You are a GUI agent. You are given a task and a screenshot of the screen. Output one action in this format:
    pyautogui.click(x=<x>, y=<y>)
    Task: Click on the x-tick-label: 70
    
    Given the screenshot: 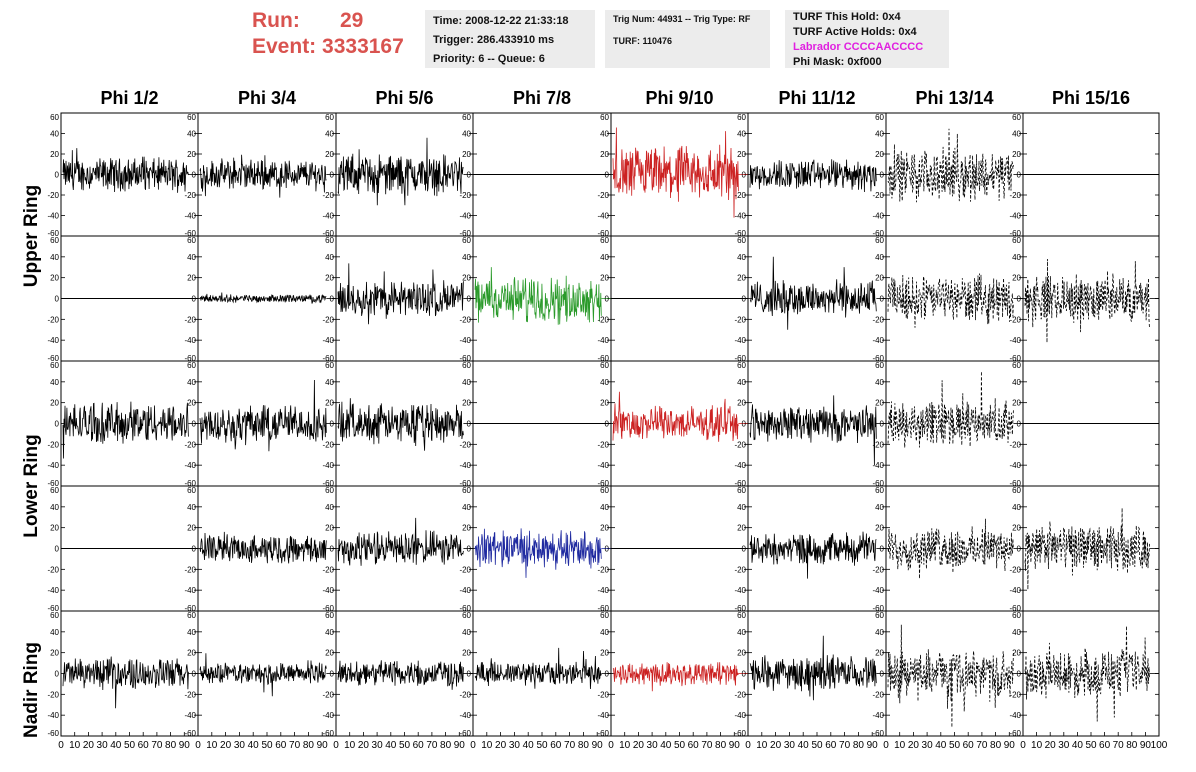 What is the action you would take?
    pyautogui.click(x=432, y=745)
    